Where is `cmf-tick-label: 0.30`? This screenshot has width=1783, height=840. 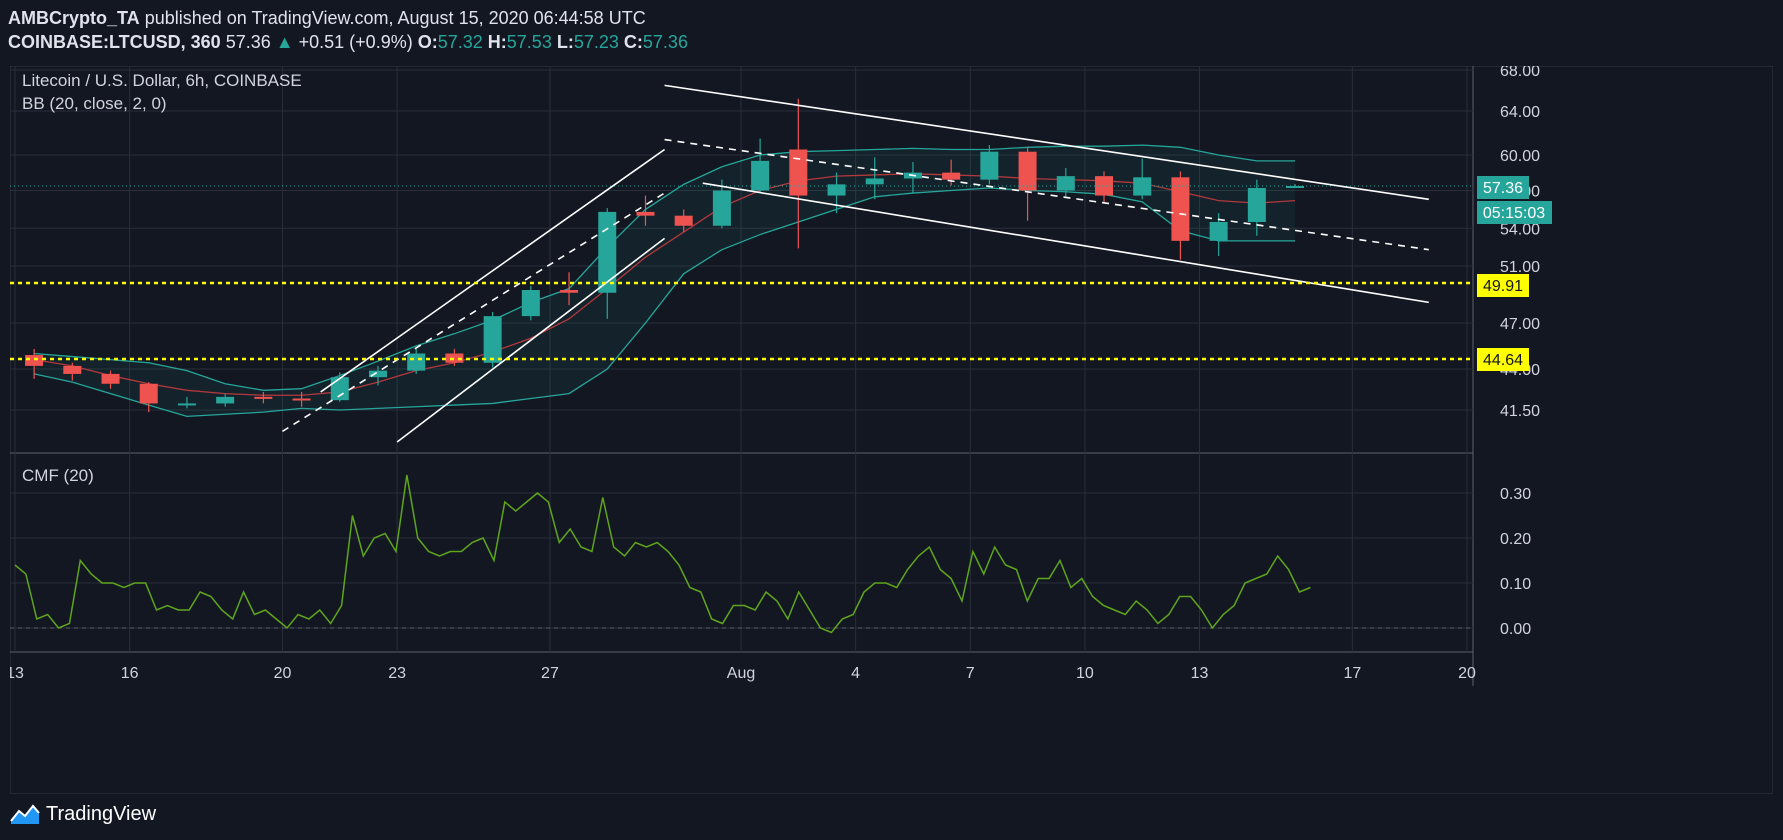 cmf-tick-label: 0.30 is located at coordinates (1515, 494).